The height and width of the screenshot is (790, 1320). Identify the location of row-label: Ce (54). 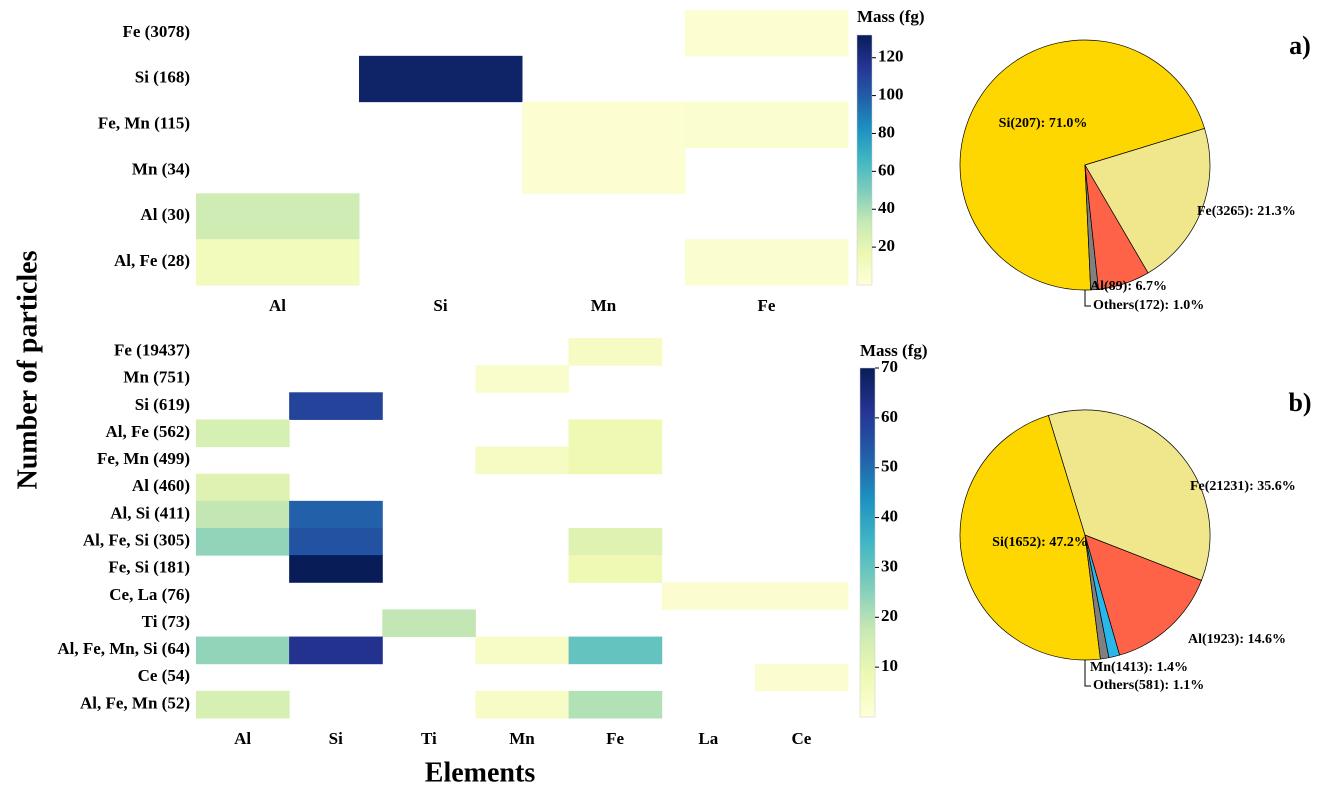
(164, 675).